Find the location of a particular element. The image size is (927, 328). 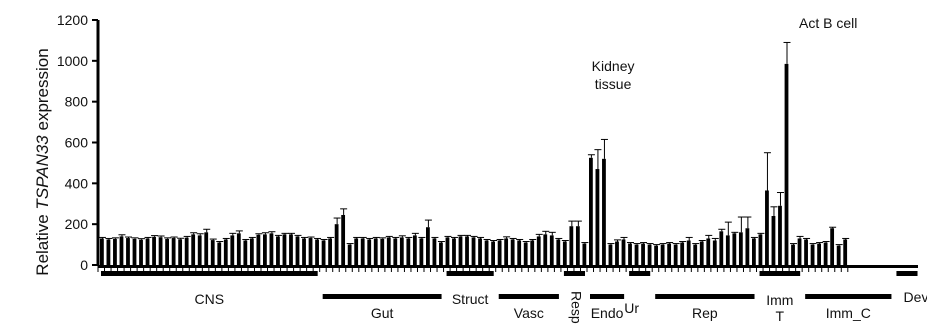

y-tick-label: 0 is located at coordinates (84, 265).